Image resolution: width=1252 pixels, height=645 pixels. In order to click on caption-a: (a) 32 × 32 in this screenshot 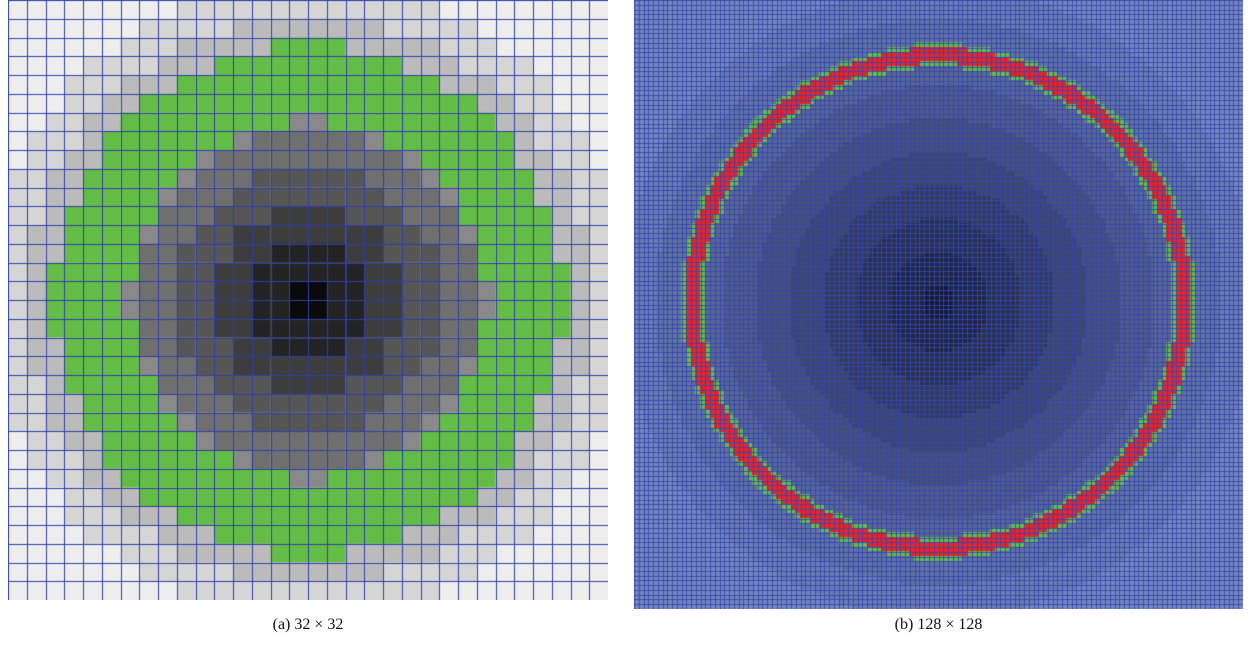, I will do `click(308, 624)`.